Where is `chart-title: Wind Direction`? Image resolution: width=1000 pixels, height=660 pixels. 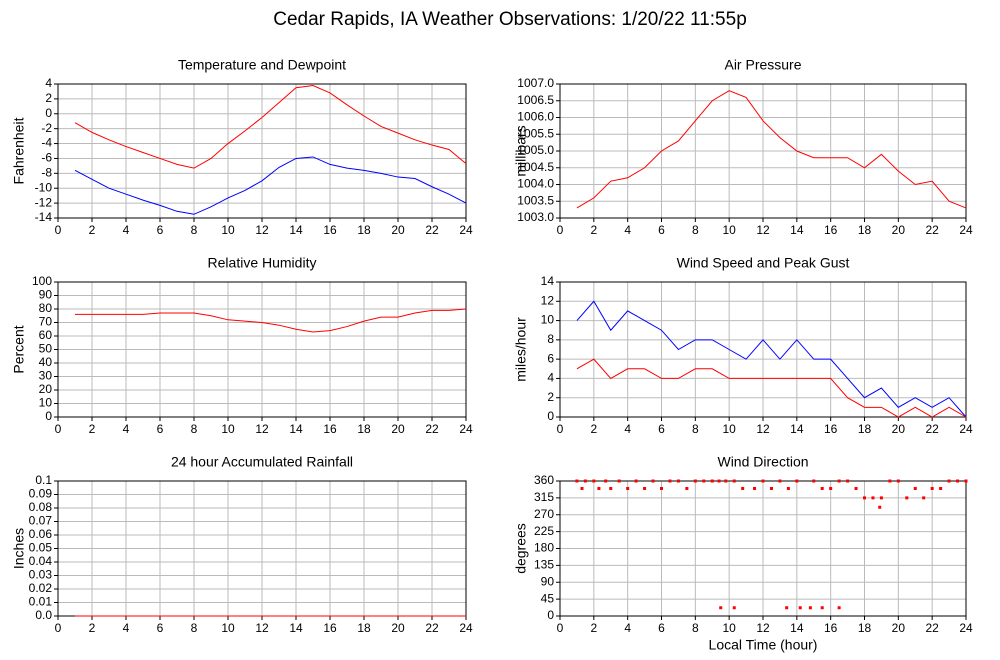 chart-title: Wind Direction is located at coordinates (762, 462).